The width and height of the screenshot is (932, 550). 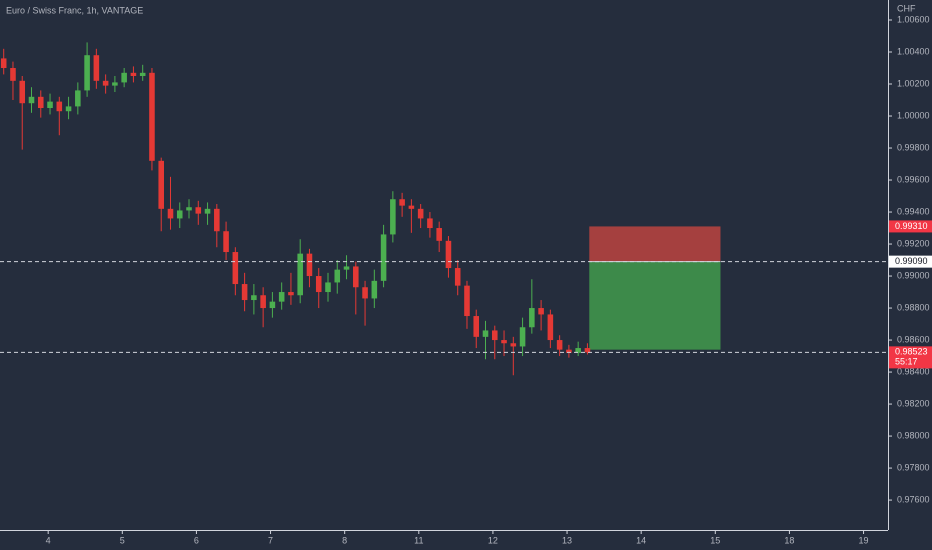 I want to click on y-tick-label: 0.98400, so click(x=913, y=371).